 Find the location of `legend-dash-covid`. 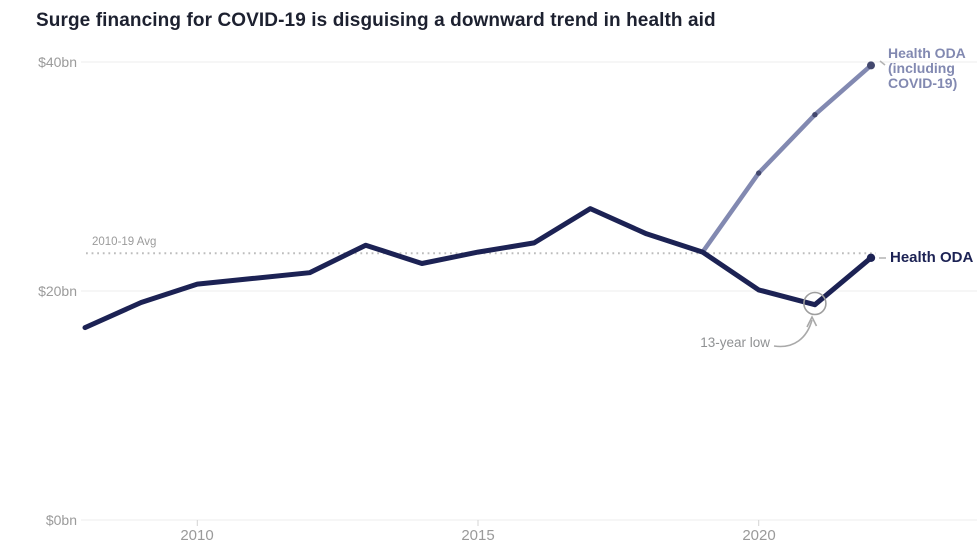

legend-dash-covid is located at coordinates (882, 63).